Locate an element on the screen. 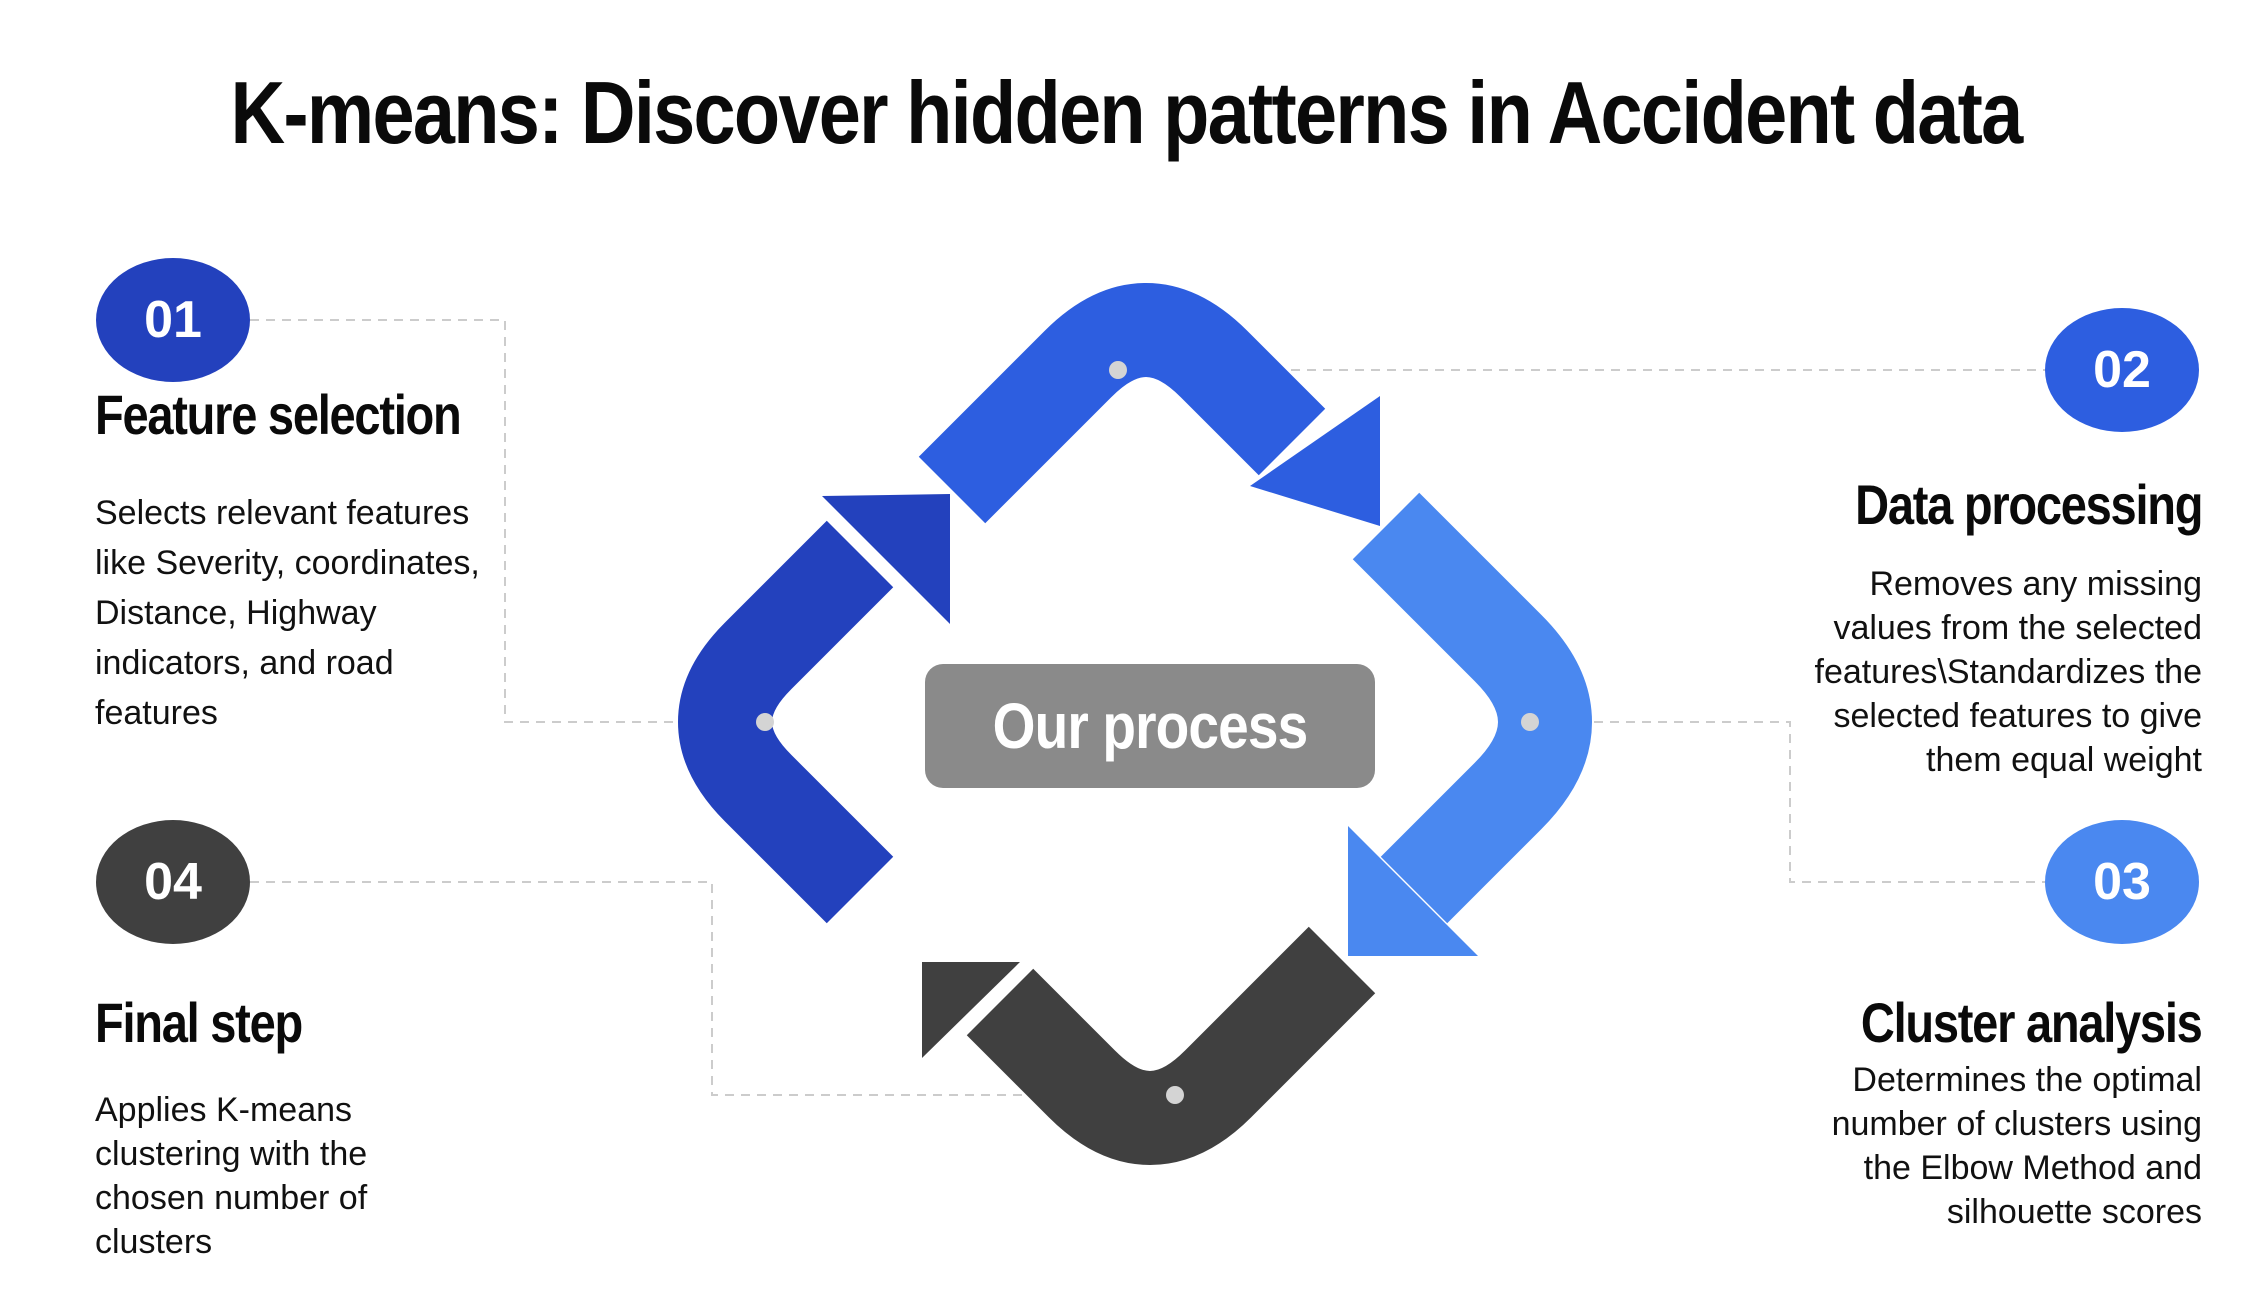 The image size is (2252, 1292). step-04-title: Final step is located at coordinates (199, 1022).